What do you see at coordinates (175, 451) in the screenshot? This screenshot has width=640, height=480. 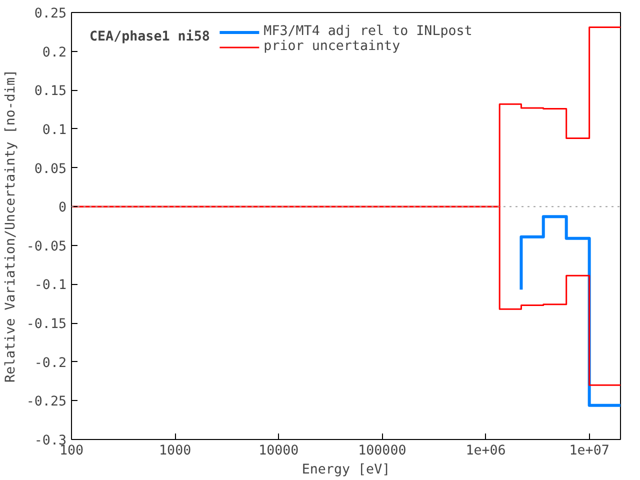 I see `x-tick-label: 1000` at bounding box center [175, 451].